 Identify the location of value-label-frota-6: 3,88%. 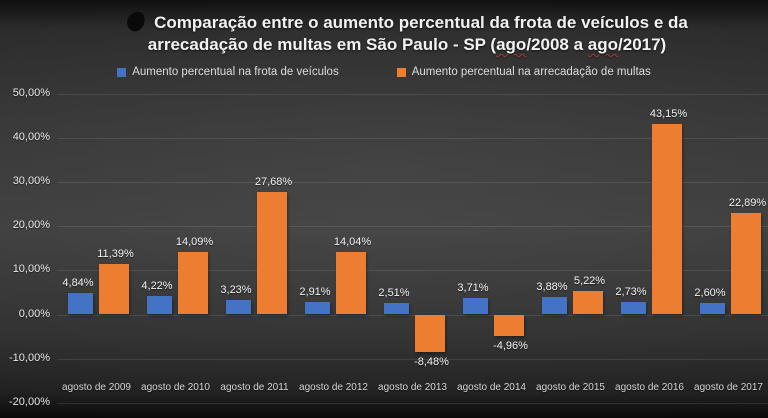
(552, 287).